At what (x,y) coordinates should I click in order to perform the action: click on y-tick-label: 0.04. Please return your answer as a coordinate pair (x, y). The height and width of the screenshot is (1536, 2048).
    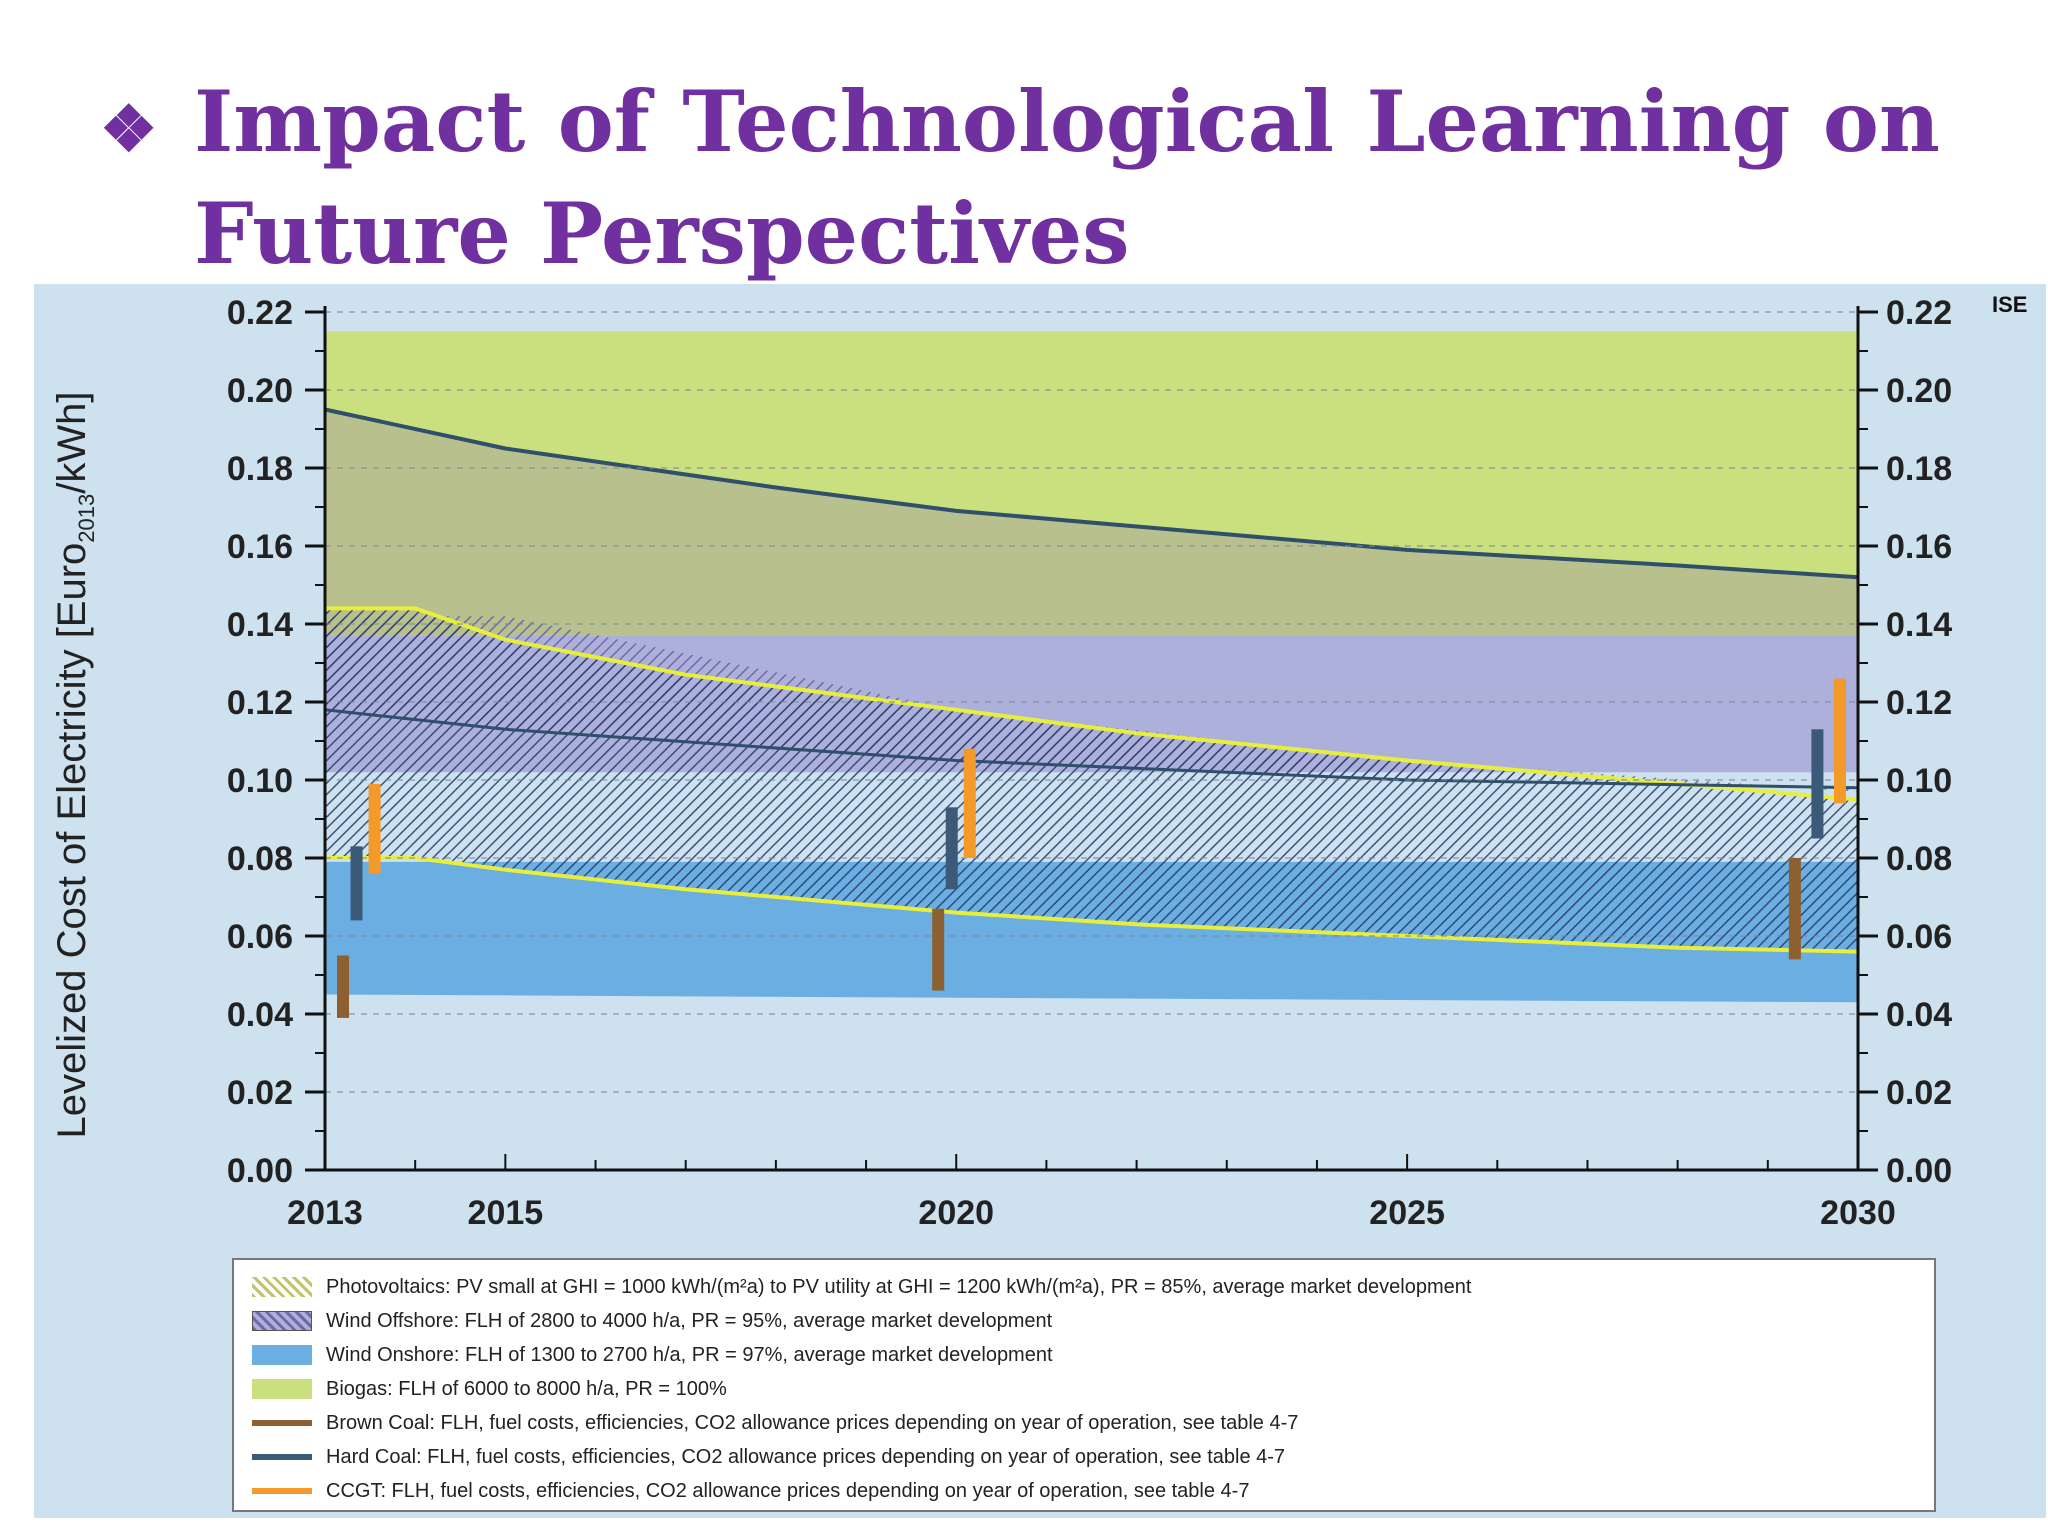
    Looking at the image, I should click on (260, 1015).